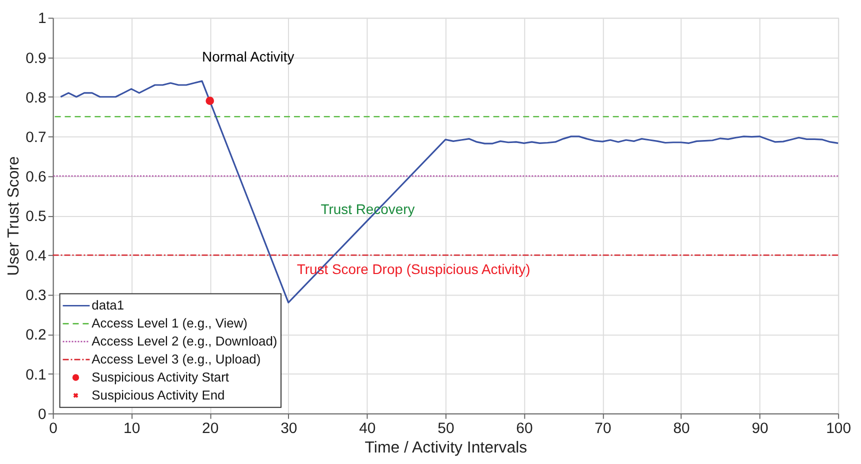  I want to click on x-axis-title: Time / Activity Intervals, so click(446, 448).